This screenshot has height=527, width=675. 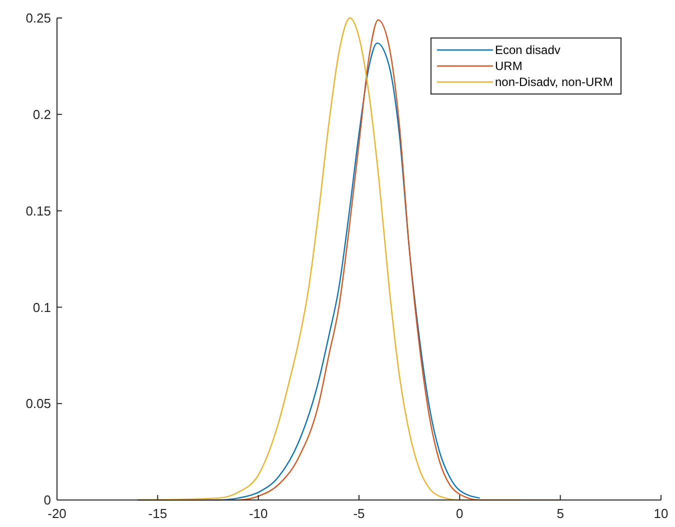 What do you see at coordinates (57, 513) in the screenshot?
I see `x-tick-label: -20` at bounding box center [57, 513].